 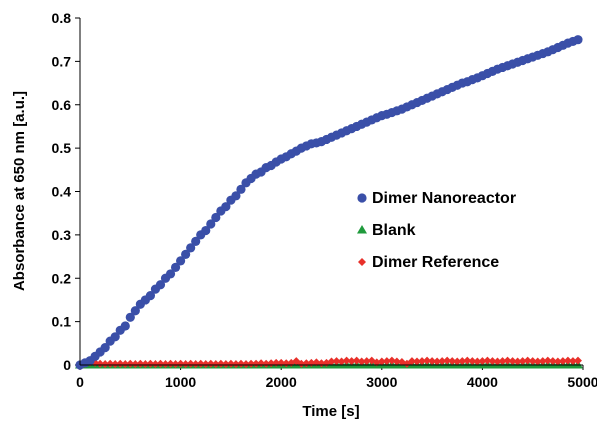 What do you see at coordinates (180, 382) in the screenshot?
I see `x-tick-label: 1000` at bounding box center [180, 382].